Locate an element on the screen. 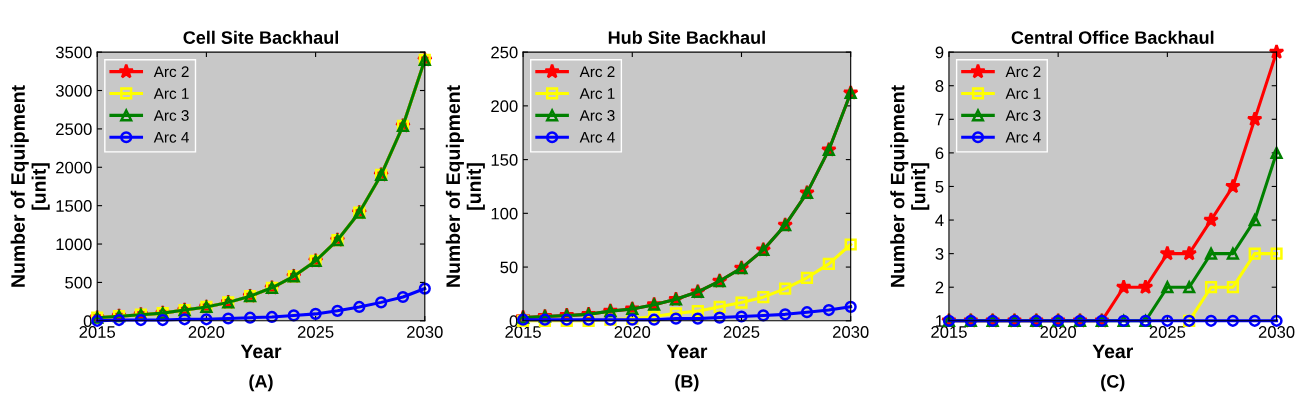 This screenshot has height=401, width=1296. y-tick-label: 8 is located at coordinates (939, 86).